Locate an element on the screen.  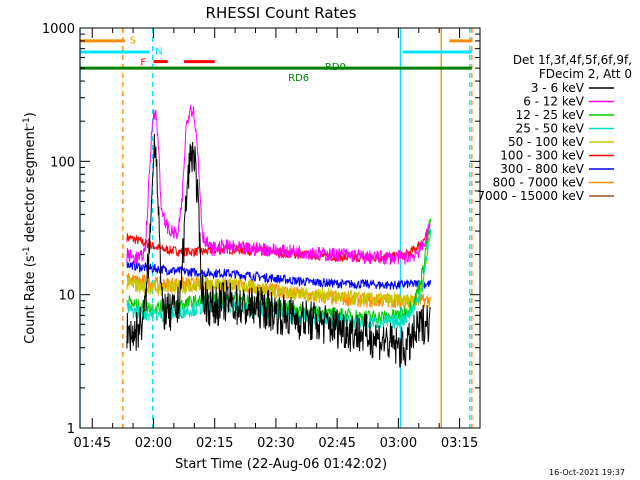
legend-label-3: 25 - 50 keV is located at coordinates (550, 129).